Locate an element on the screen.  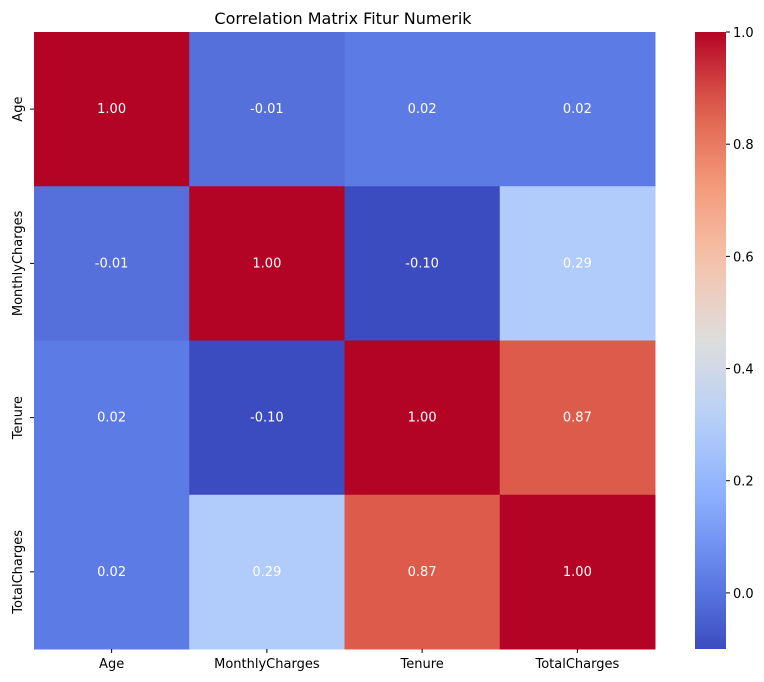
colorbar-tick-label: 1.0 is located at coordinates (743, 33).